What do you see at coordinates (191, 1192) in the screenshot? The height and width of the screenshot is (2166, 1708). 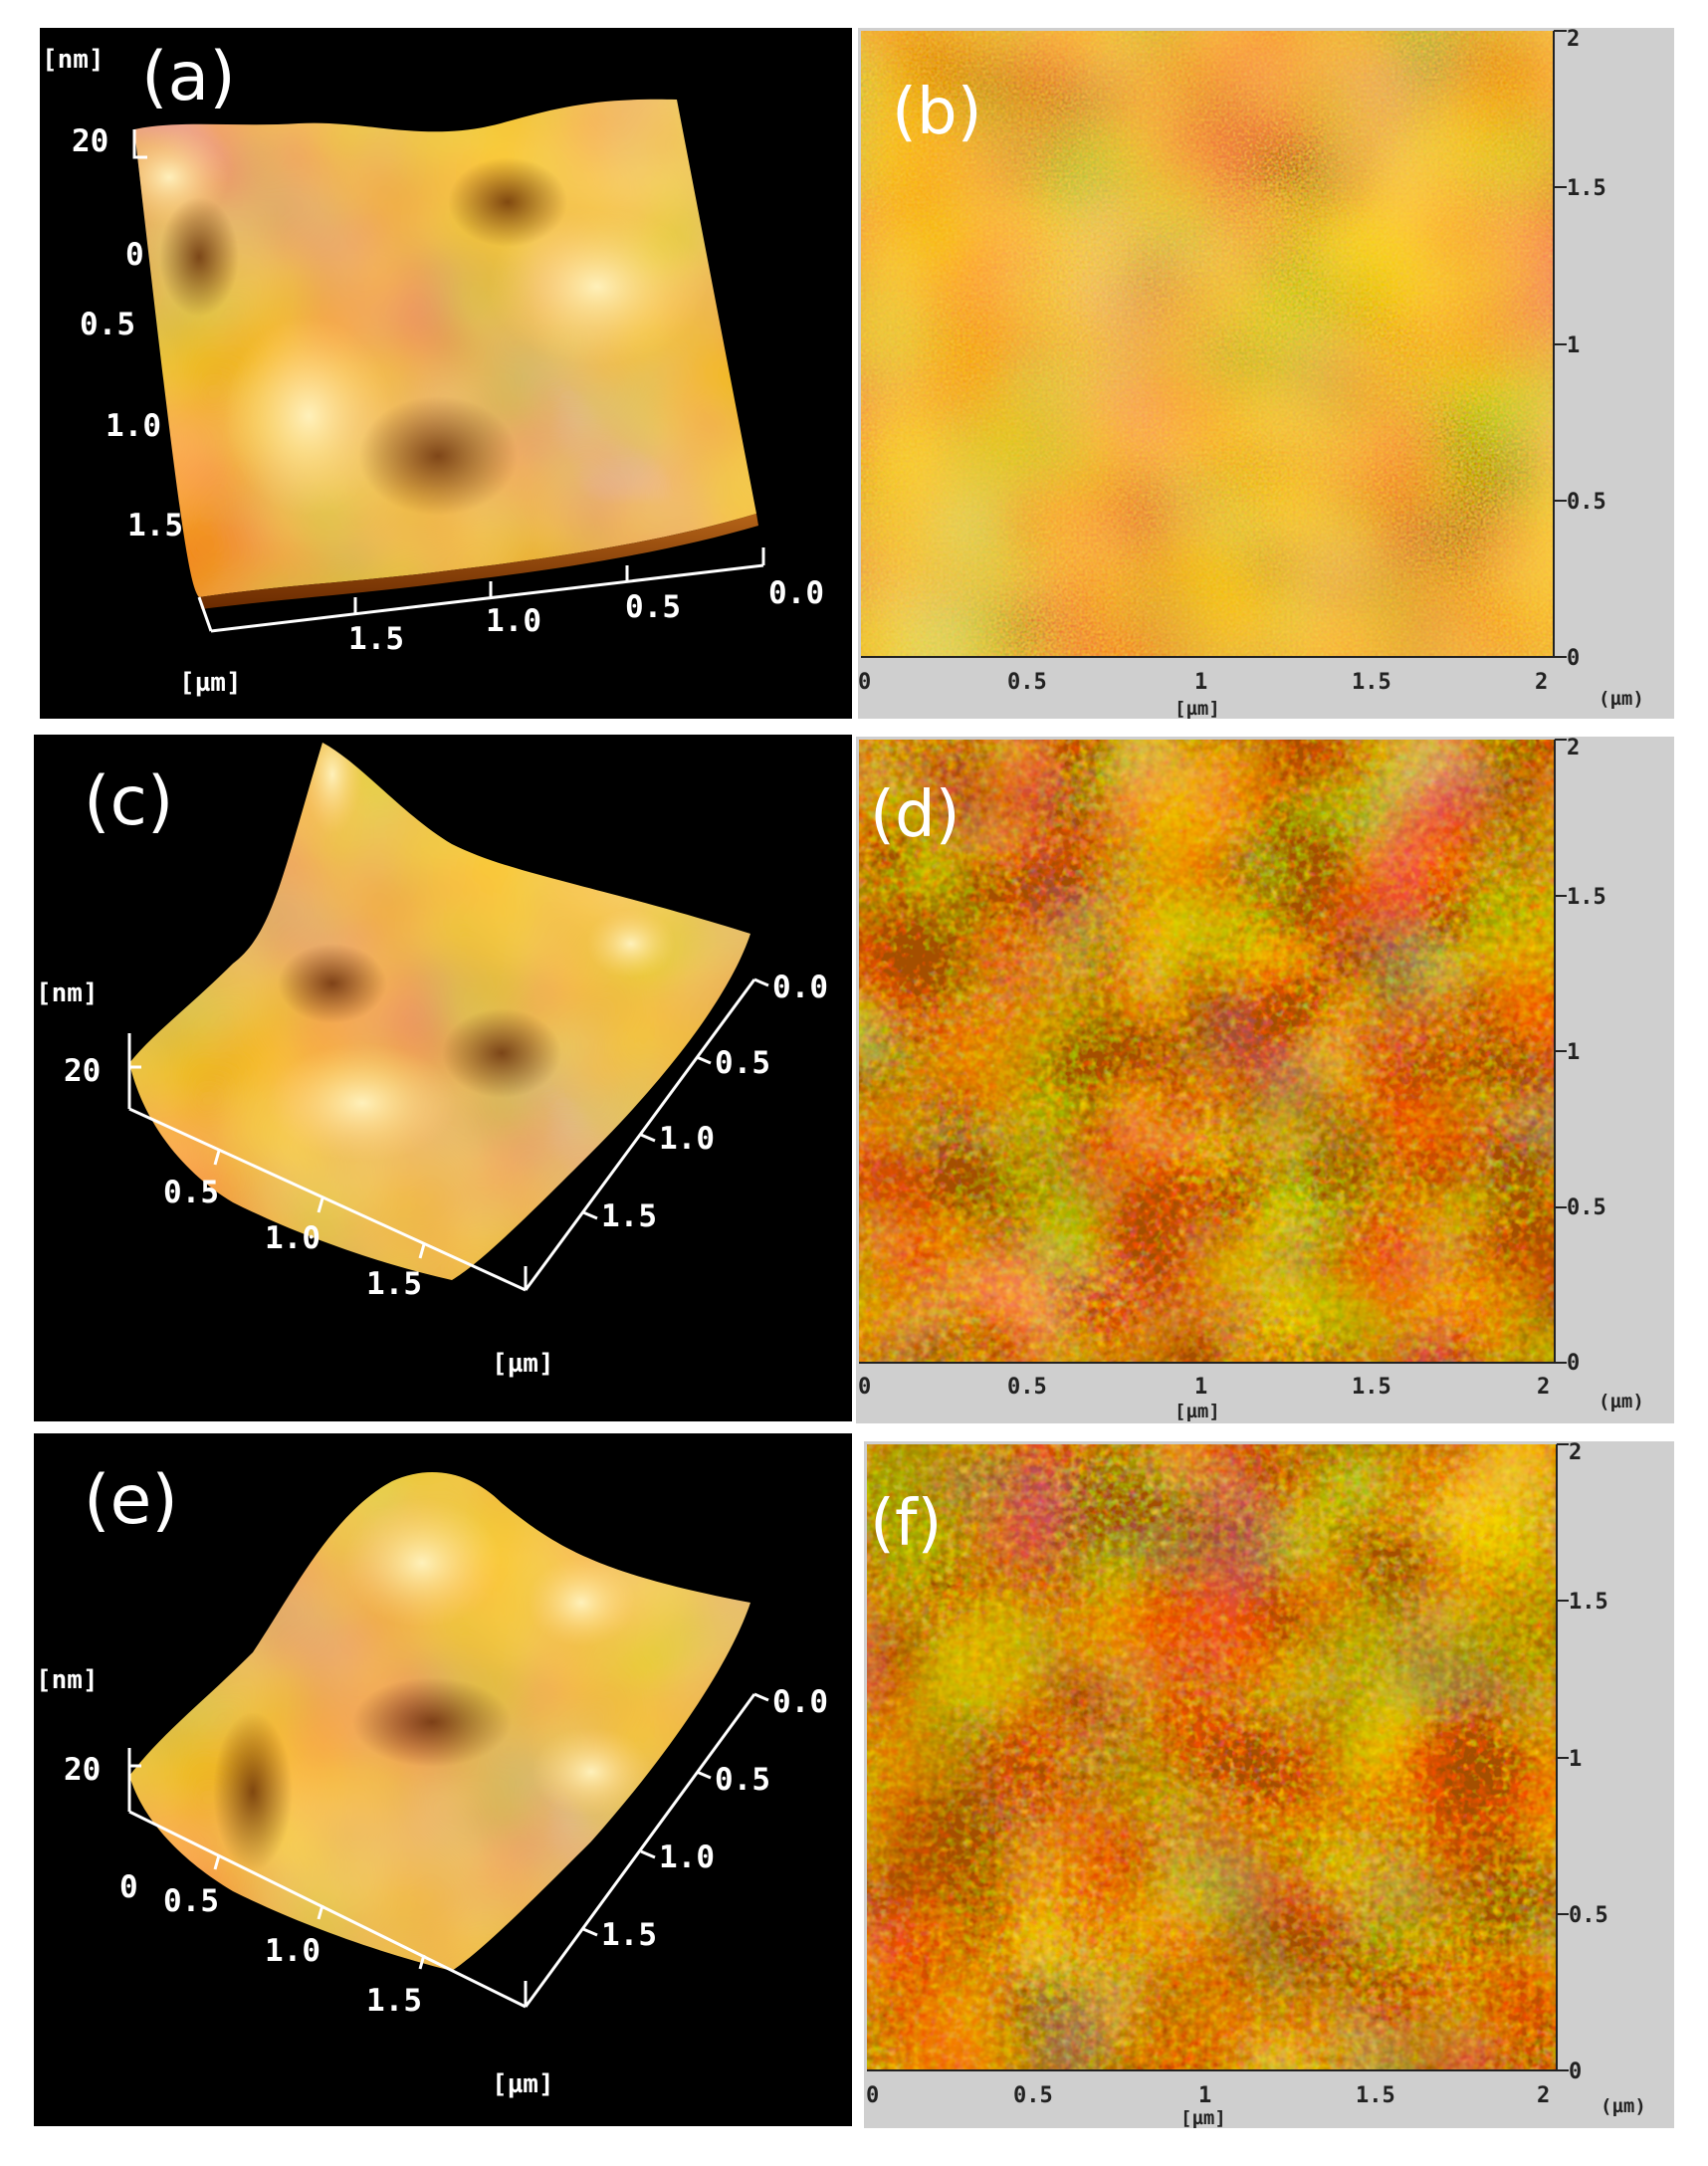 I see `front-tick-c-0: 0.5` at bounding box center [191, 1192].